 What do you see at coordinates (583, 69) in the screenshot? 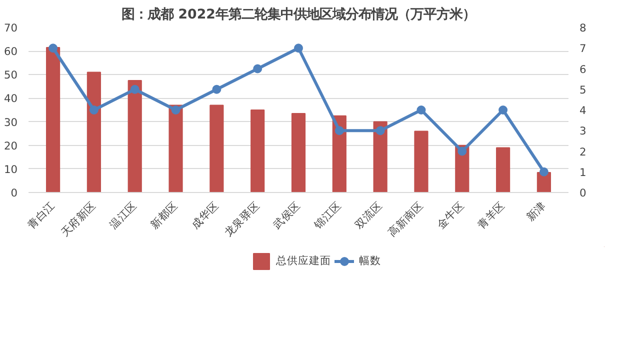
I see `y2-tick-label: 6` at bounding box center [583, 69].